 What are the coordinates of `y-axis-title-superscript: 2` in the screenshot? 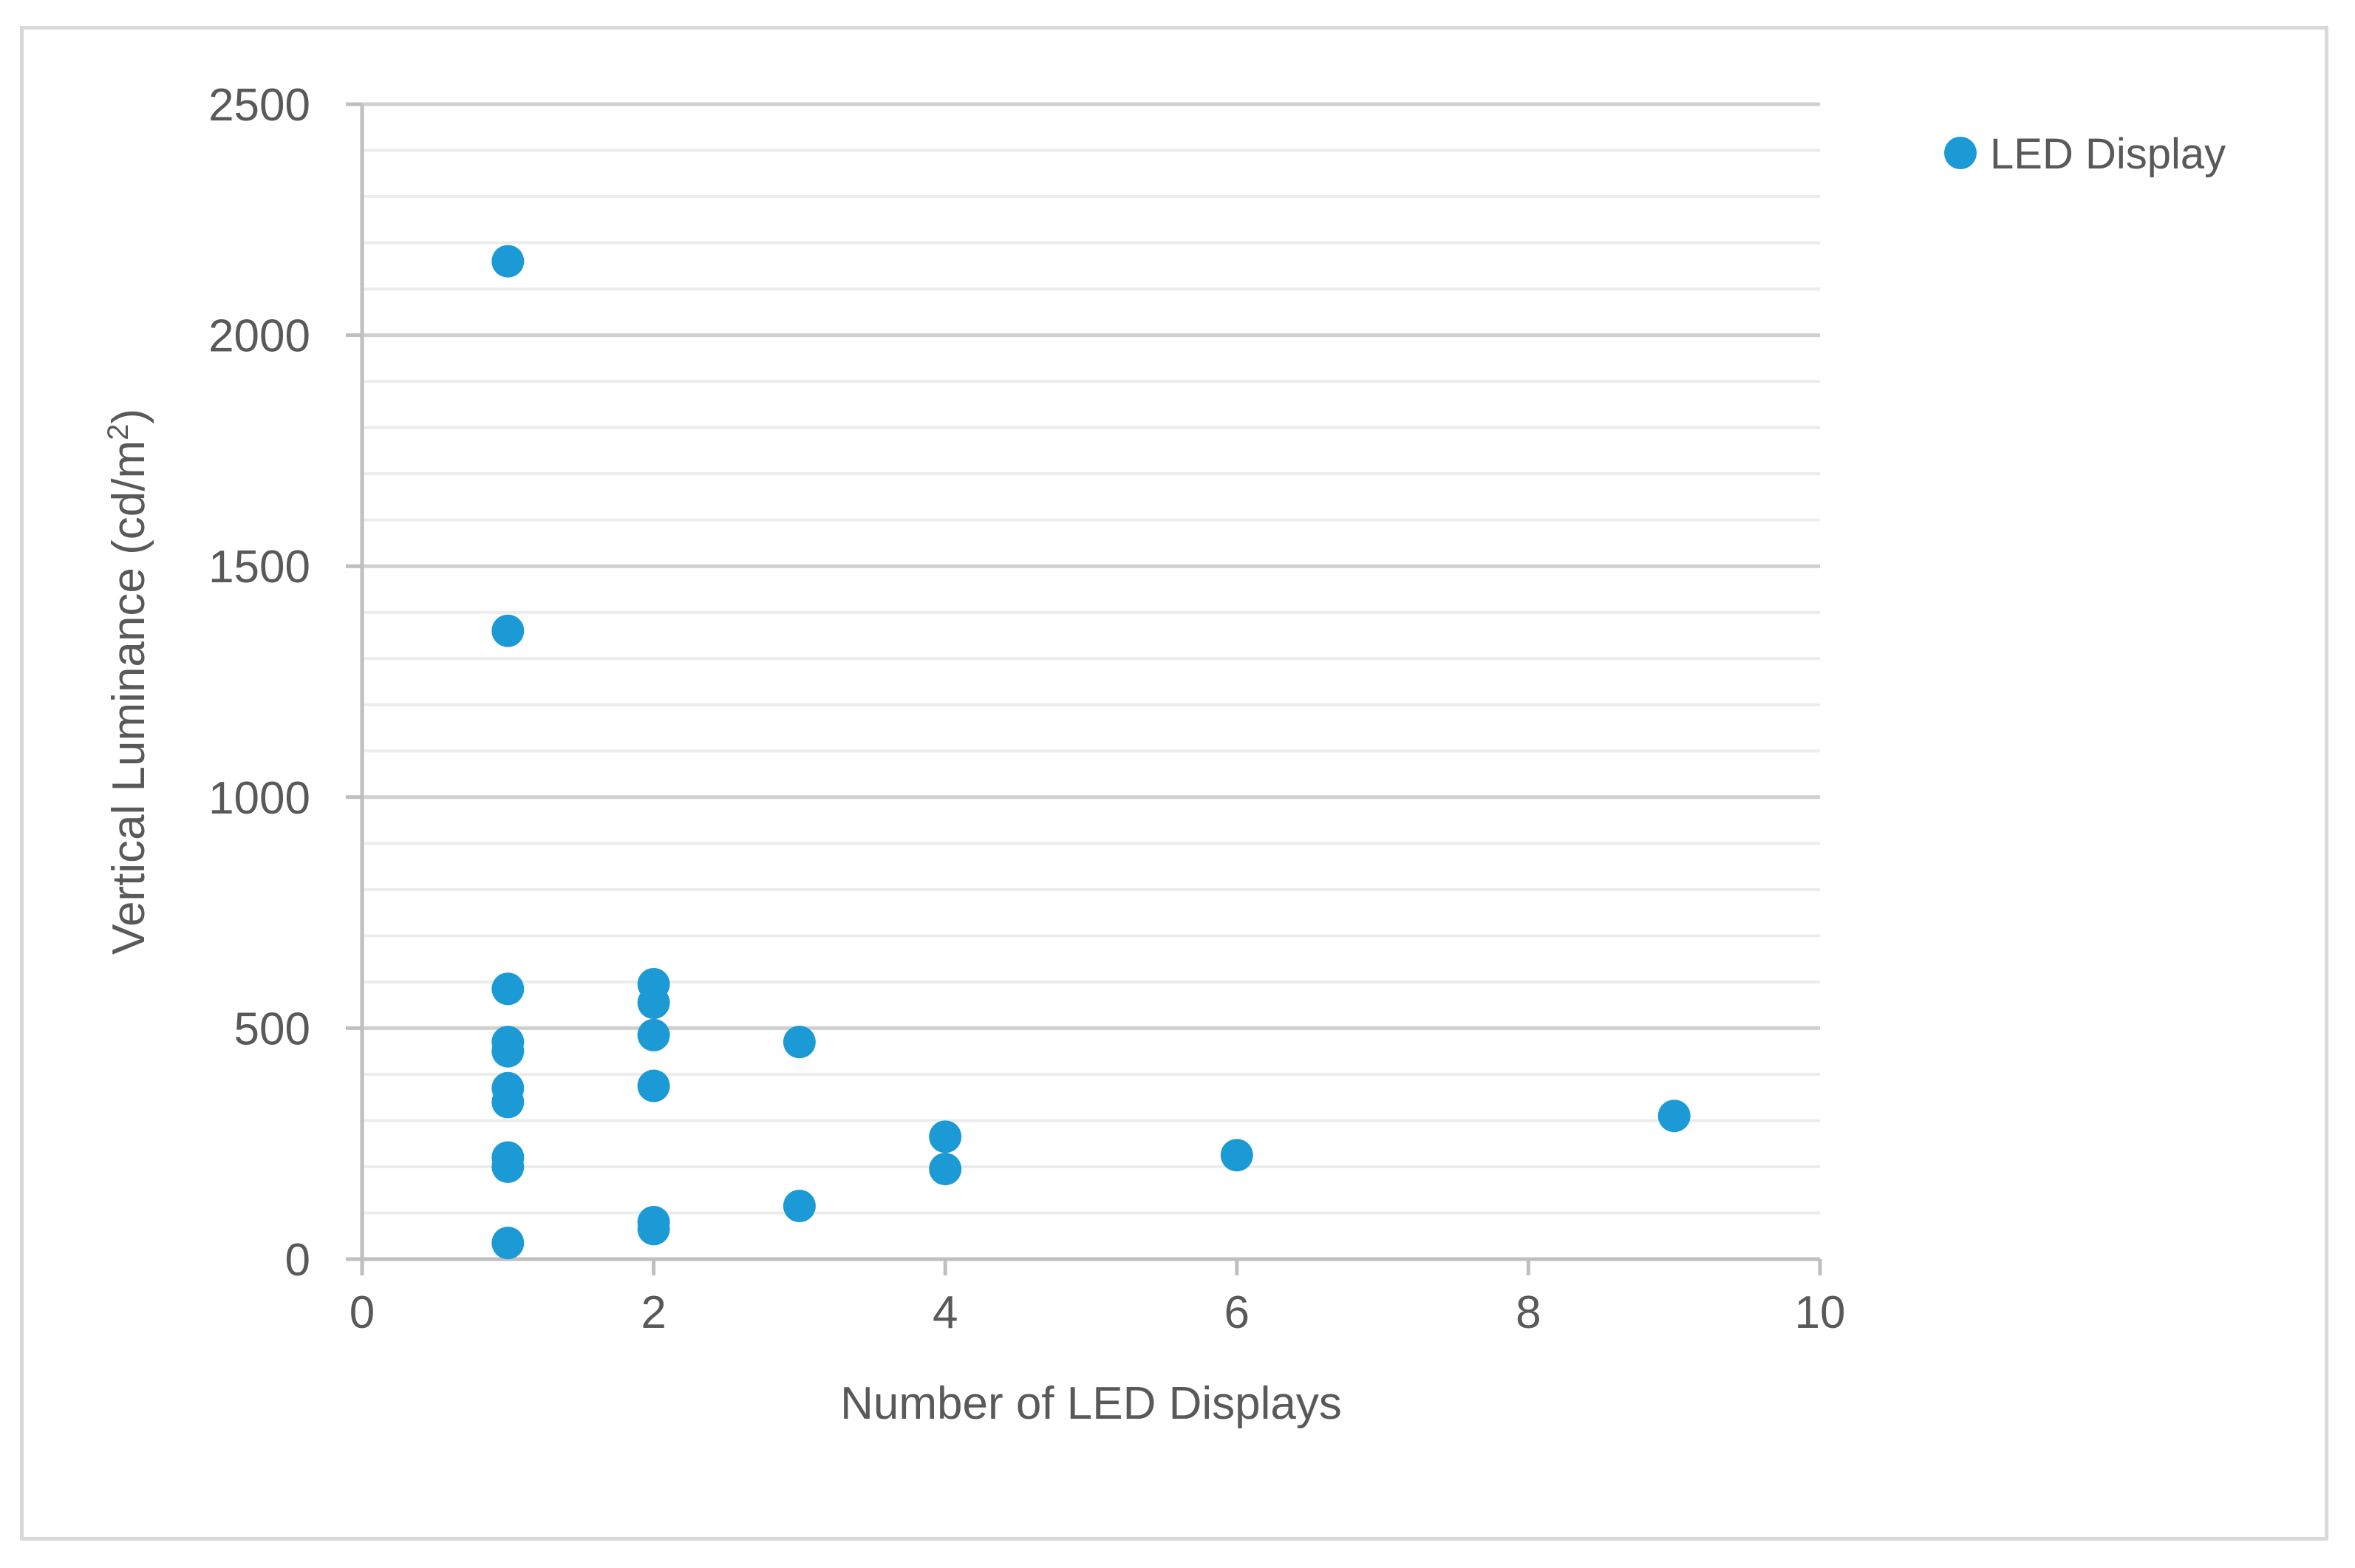 It's located at (118, 432).